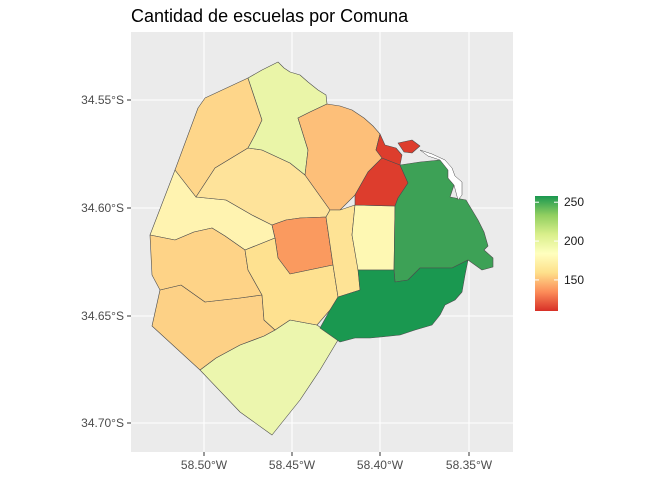  Describe the element at coordinates (574, 202) in the screenshot. I see `legend-tick-label: 250` at that location.